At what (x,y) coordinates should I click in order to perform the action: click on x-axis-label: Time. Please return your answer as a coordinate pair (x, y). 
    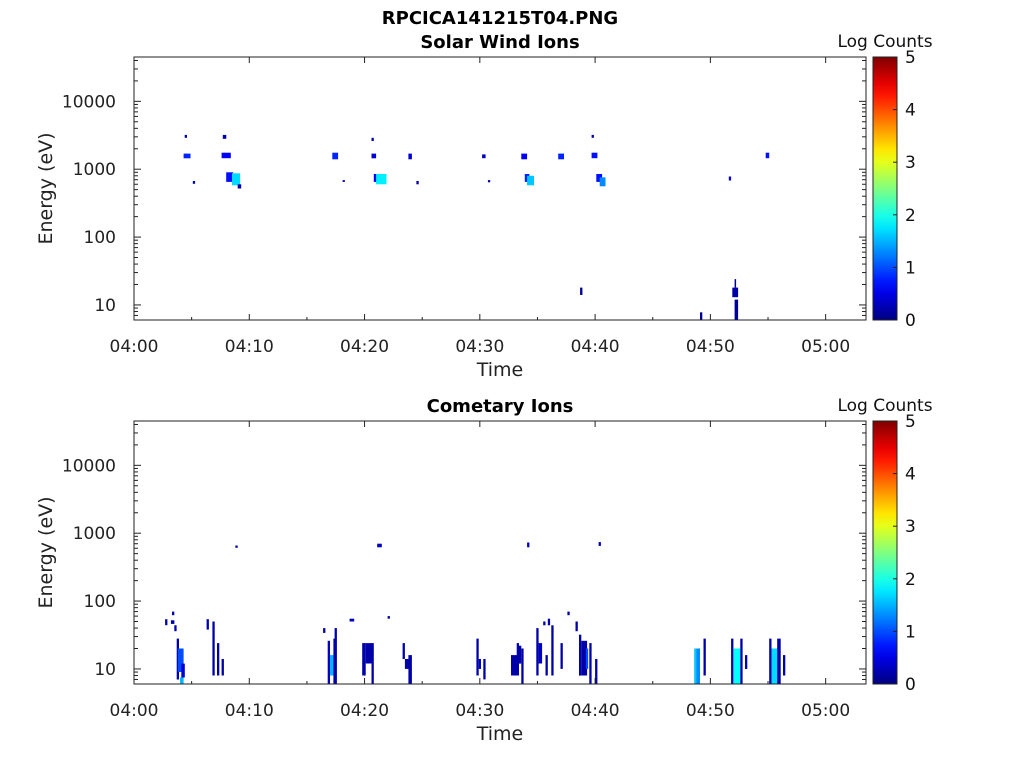
    Looking at the image, I should click on (500, 370).